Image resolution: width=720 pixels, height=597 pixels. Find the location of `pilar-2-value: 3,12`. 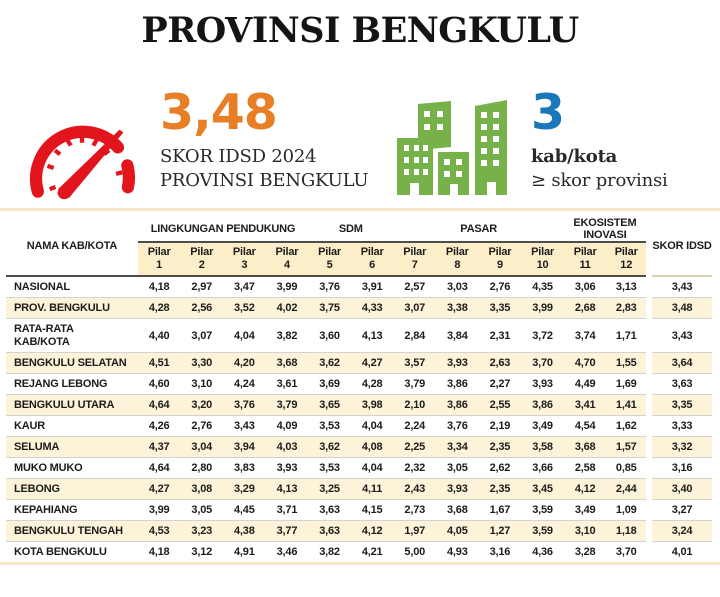

pilar-2-value: 3,12 is located at coordinates (202, 552).